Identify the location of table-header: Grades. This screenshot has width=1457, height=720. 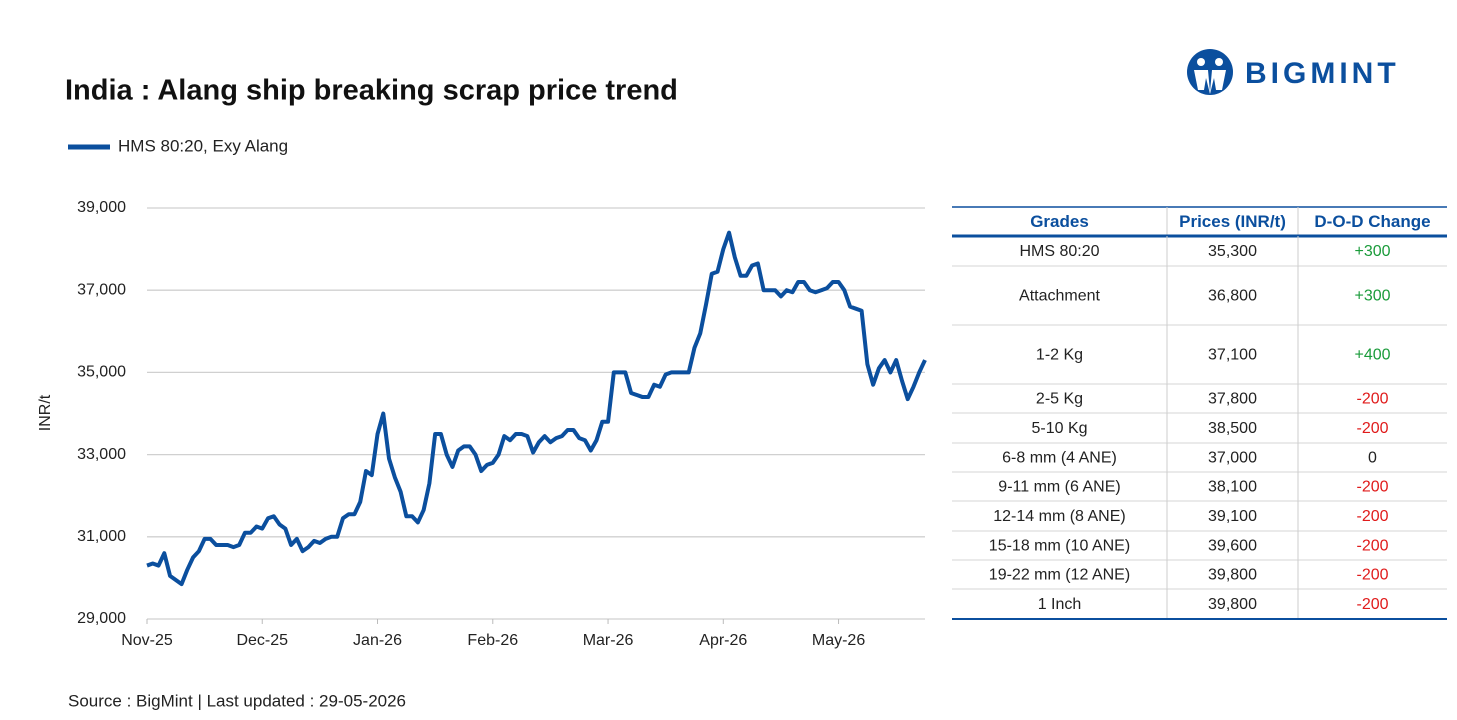
(1059, 221).